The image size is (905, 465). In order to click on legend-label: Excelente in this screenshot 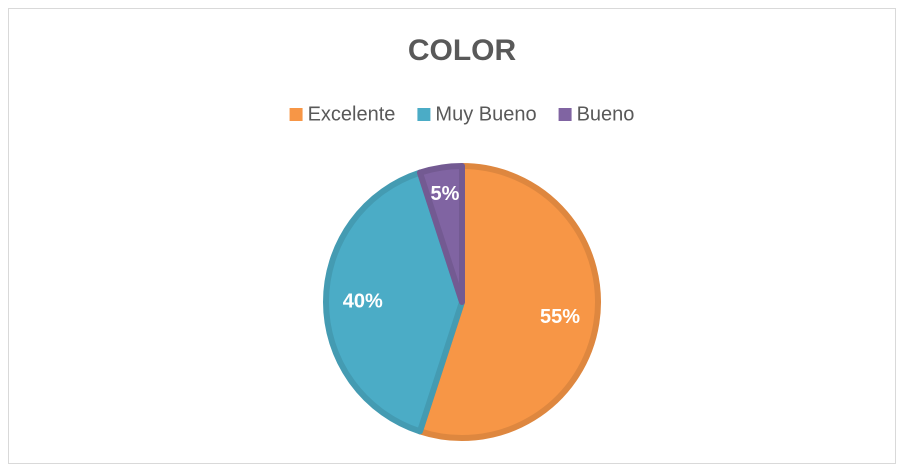, I will do `click(352, 114)`.